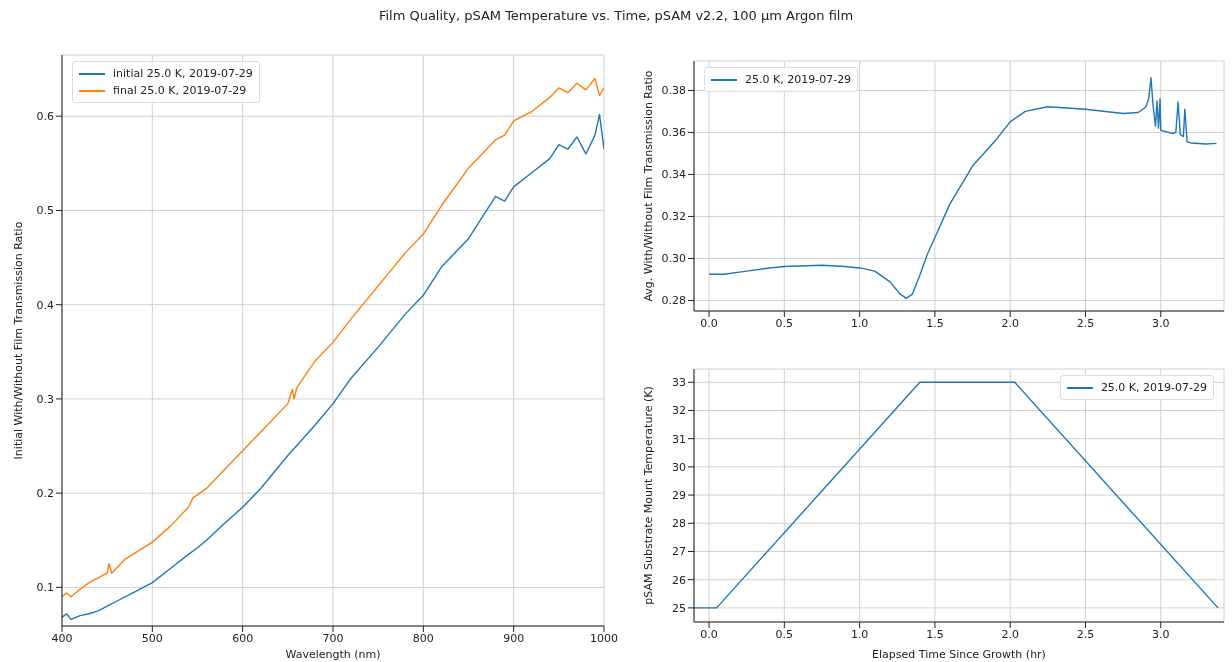 This screenshot has height=662, width=1232. I want to click on y-tick-label: 0.2, so click(45, 494).